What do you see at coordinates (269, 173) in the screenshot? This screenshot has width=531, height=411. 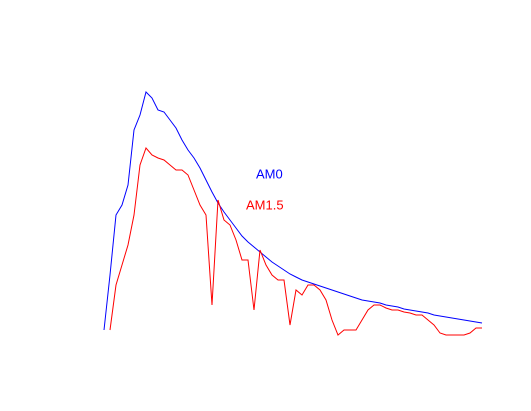 I see `legend-label: AM0` at bounding box center [269, 173].